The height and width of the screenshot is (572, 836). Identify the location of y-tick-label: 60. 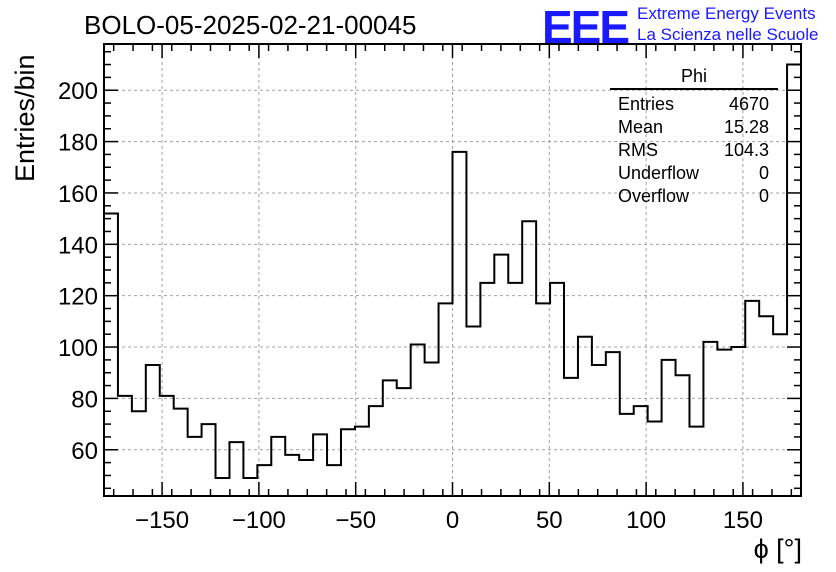
(84, 451).